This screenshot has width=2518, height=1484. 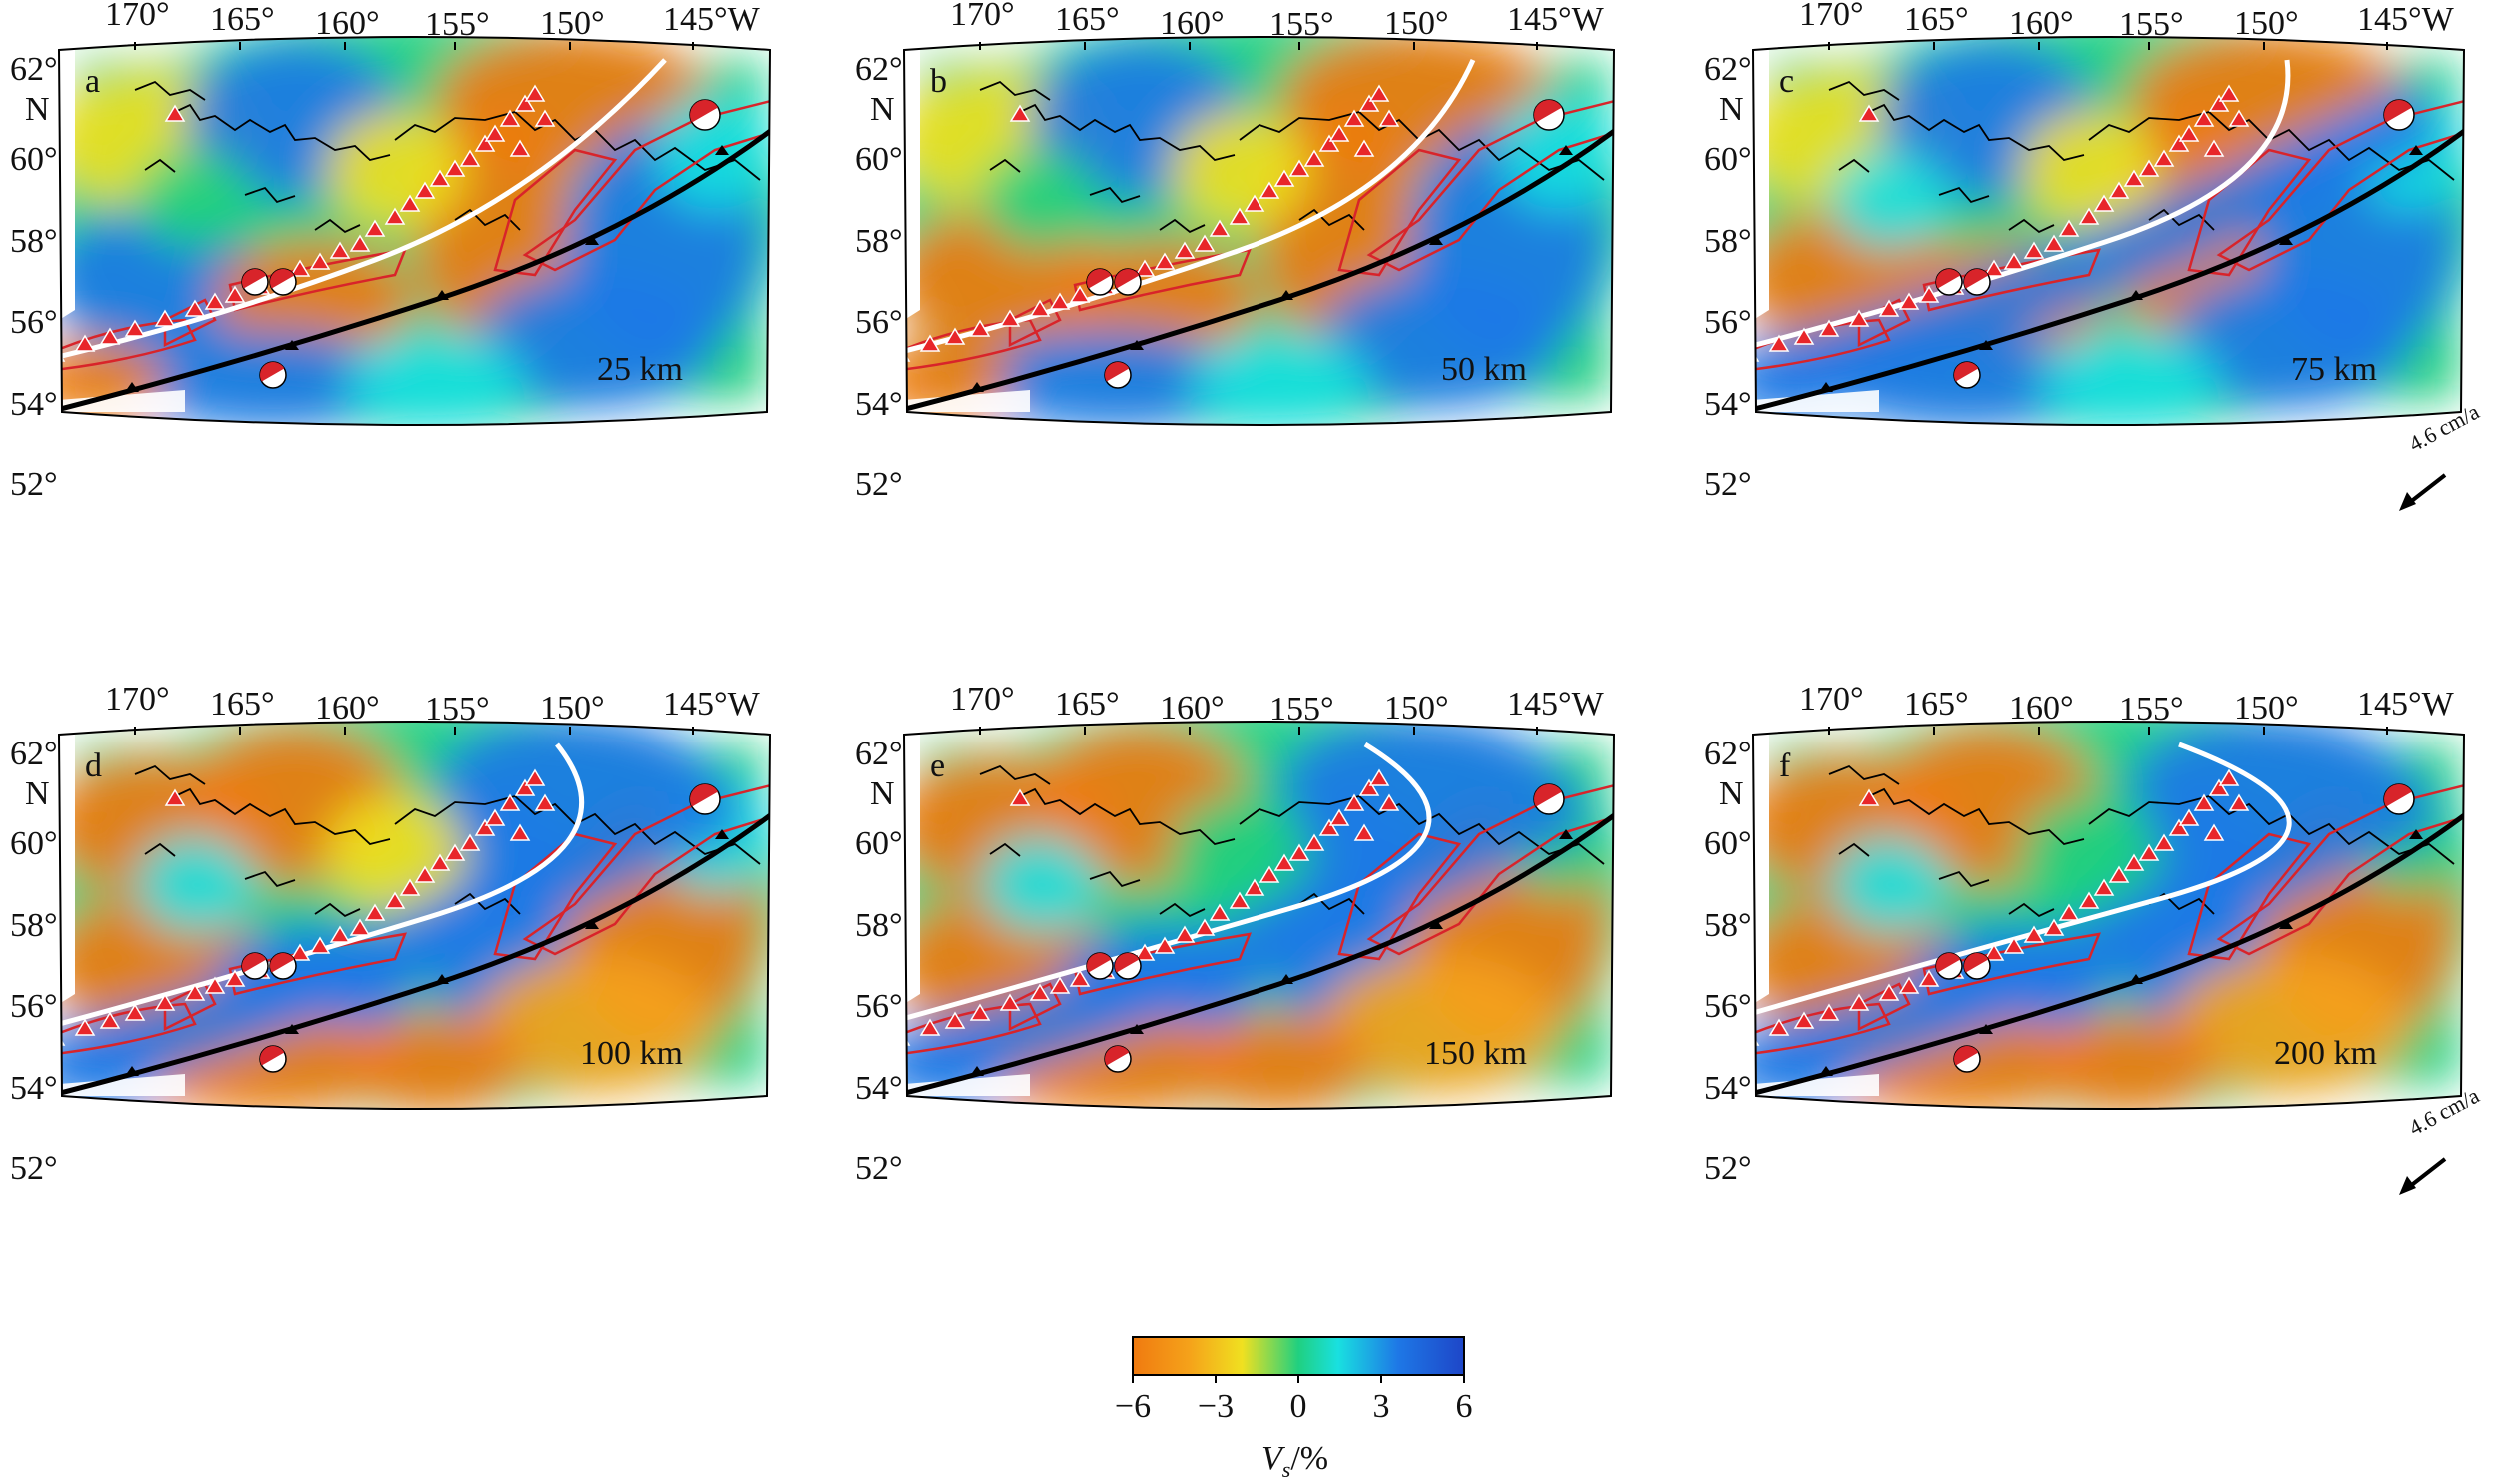 I want to click on colorbar-label-sub: s, so click(x=1286, y=1469).